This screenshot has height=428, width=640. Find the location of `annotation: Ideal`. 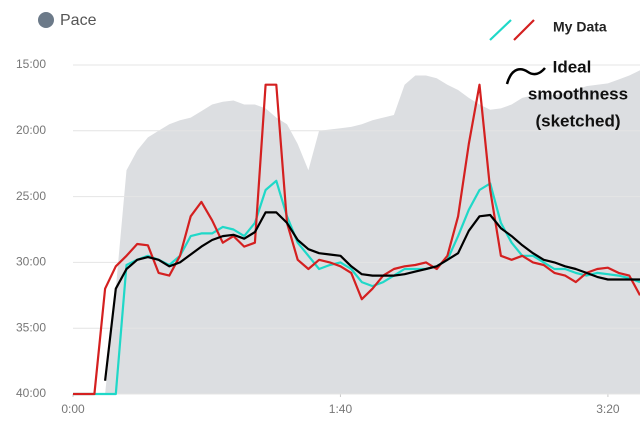

annotation: Ideal is located at coordinates (572, 66).